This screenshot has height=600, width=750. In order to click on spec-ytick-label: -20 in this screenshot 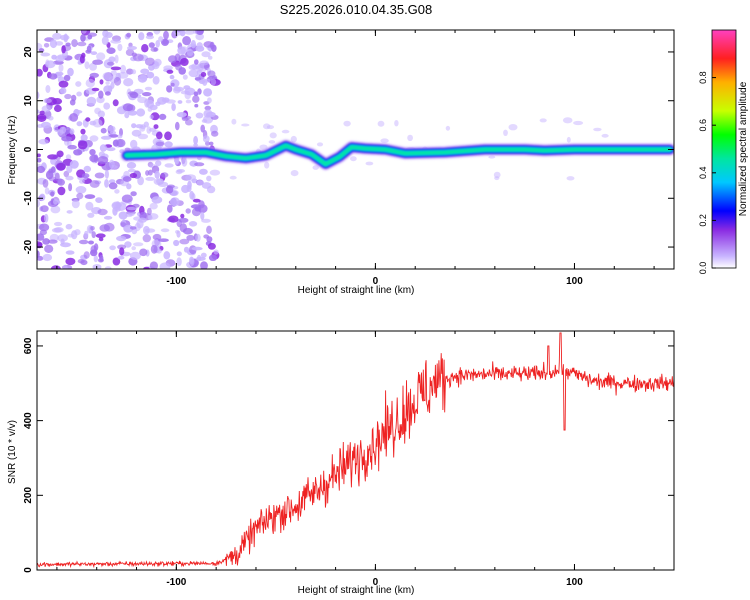, I will do `click(28, 246)`.